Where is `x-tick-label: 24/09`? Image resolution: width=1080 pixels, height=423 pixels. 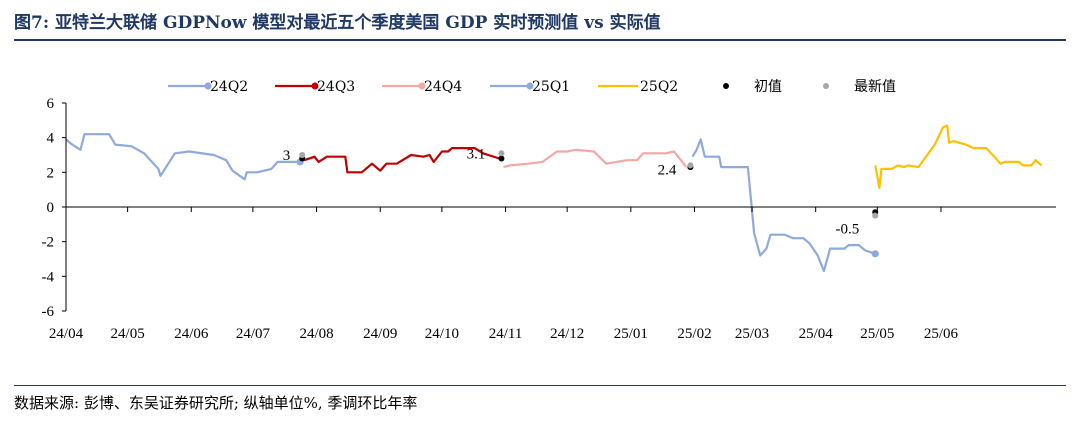
x-tick-label: 24/09 is located at coordinates (380, 334).